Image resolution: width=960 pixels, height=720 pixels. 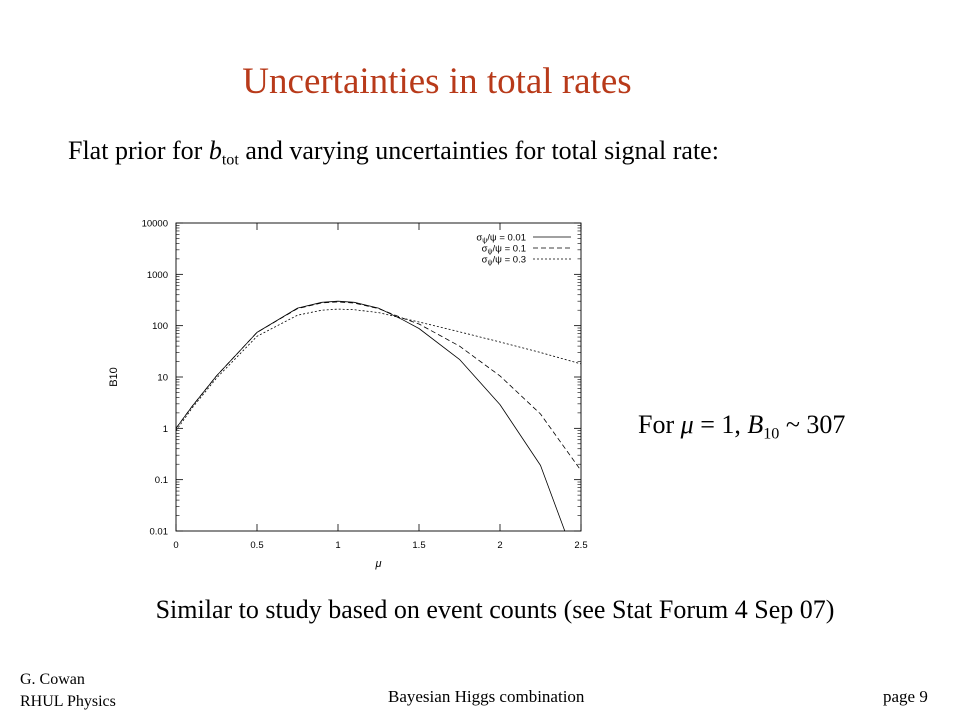 What do you see at coordinates (68, 701) in the screenshot?
I see `footer-affiliation: RHUL Physics` at bounding box center [68, 701].